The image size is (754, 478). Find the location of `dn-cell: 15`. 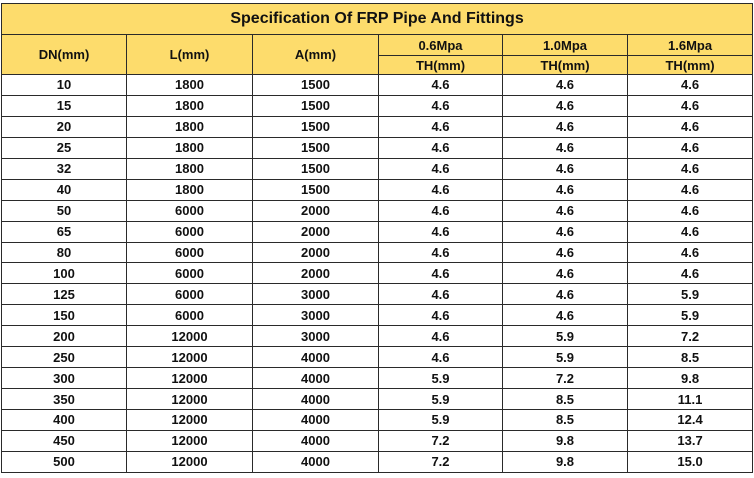

dn-cell: 15 is located at coordinates (64, 105).